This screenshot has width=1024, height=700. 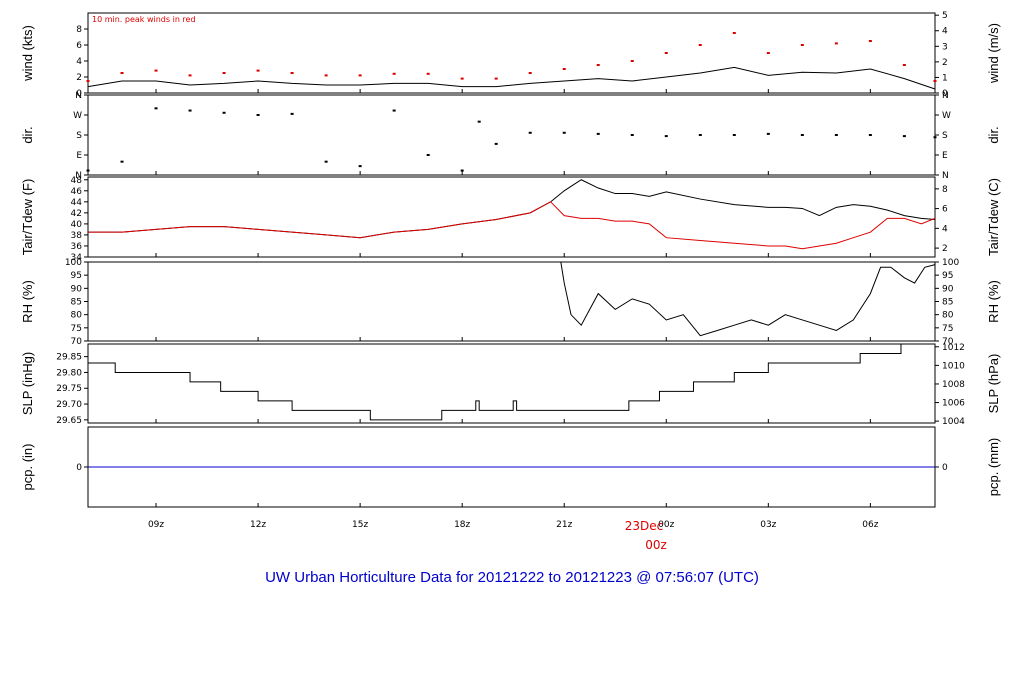 I want to click on x-tick-label: 15z, so click(x=360, y=525).